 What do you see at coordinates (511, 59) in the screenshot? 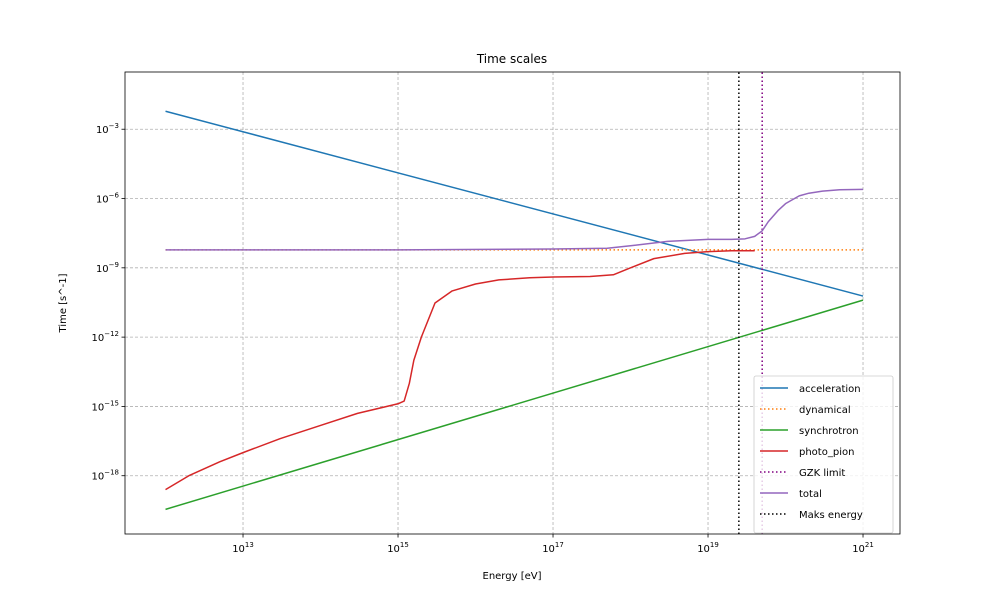
I see `chart-title: Time scales` at bounding box center [511, 59].